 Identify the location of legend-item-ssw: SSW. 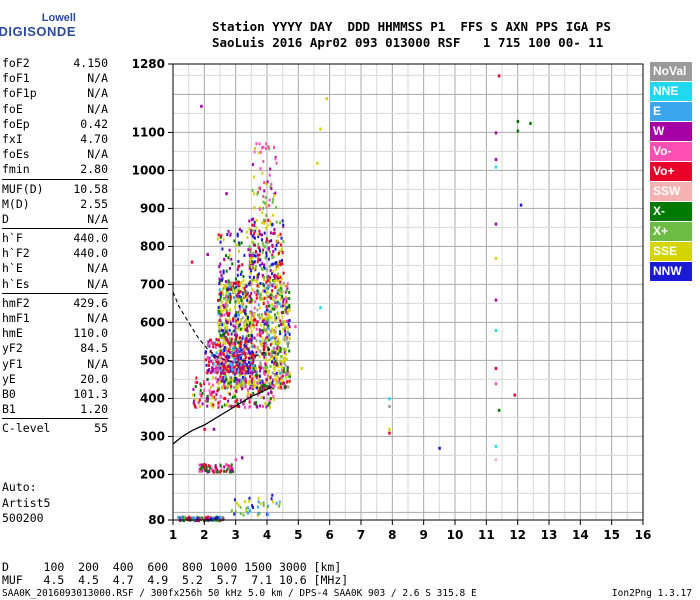
(671, 191).